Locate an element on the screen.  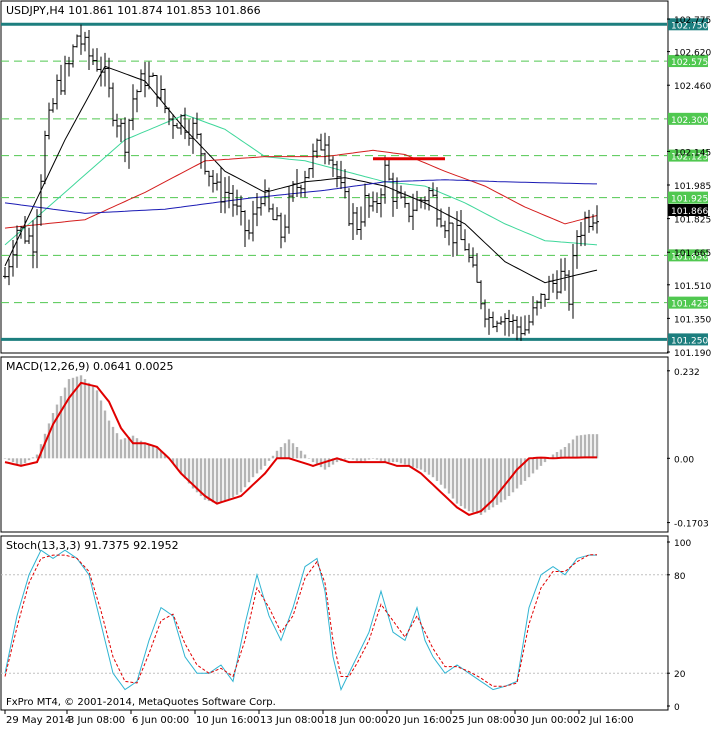
x-tick-label-0: 29 May 2014 is located at coordinates (38, 720).